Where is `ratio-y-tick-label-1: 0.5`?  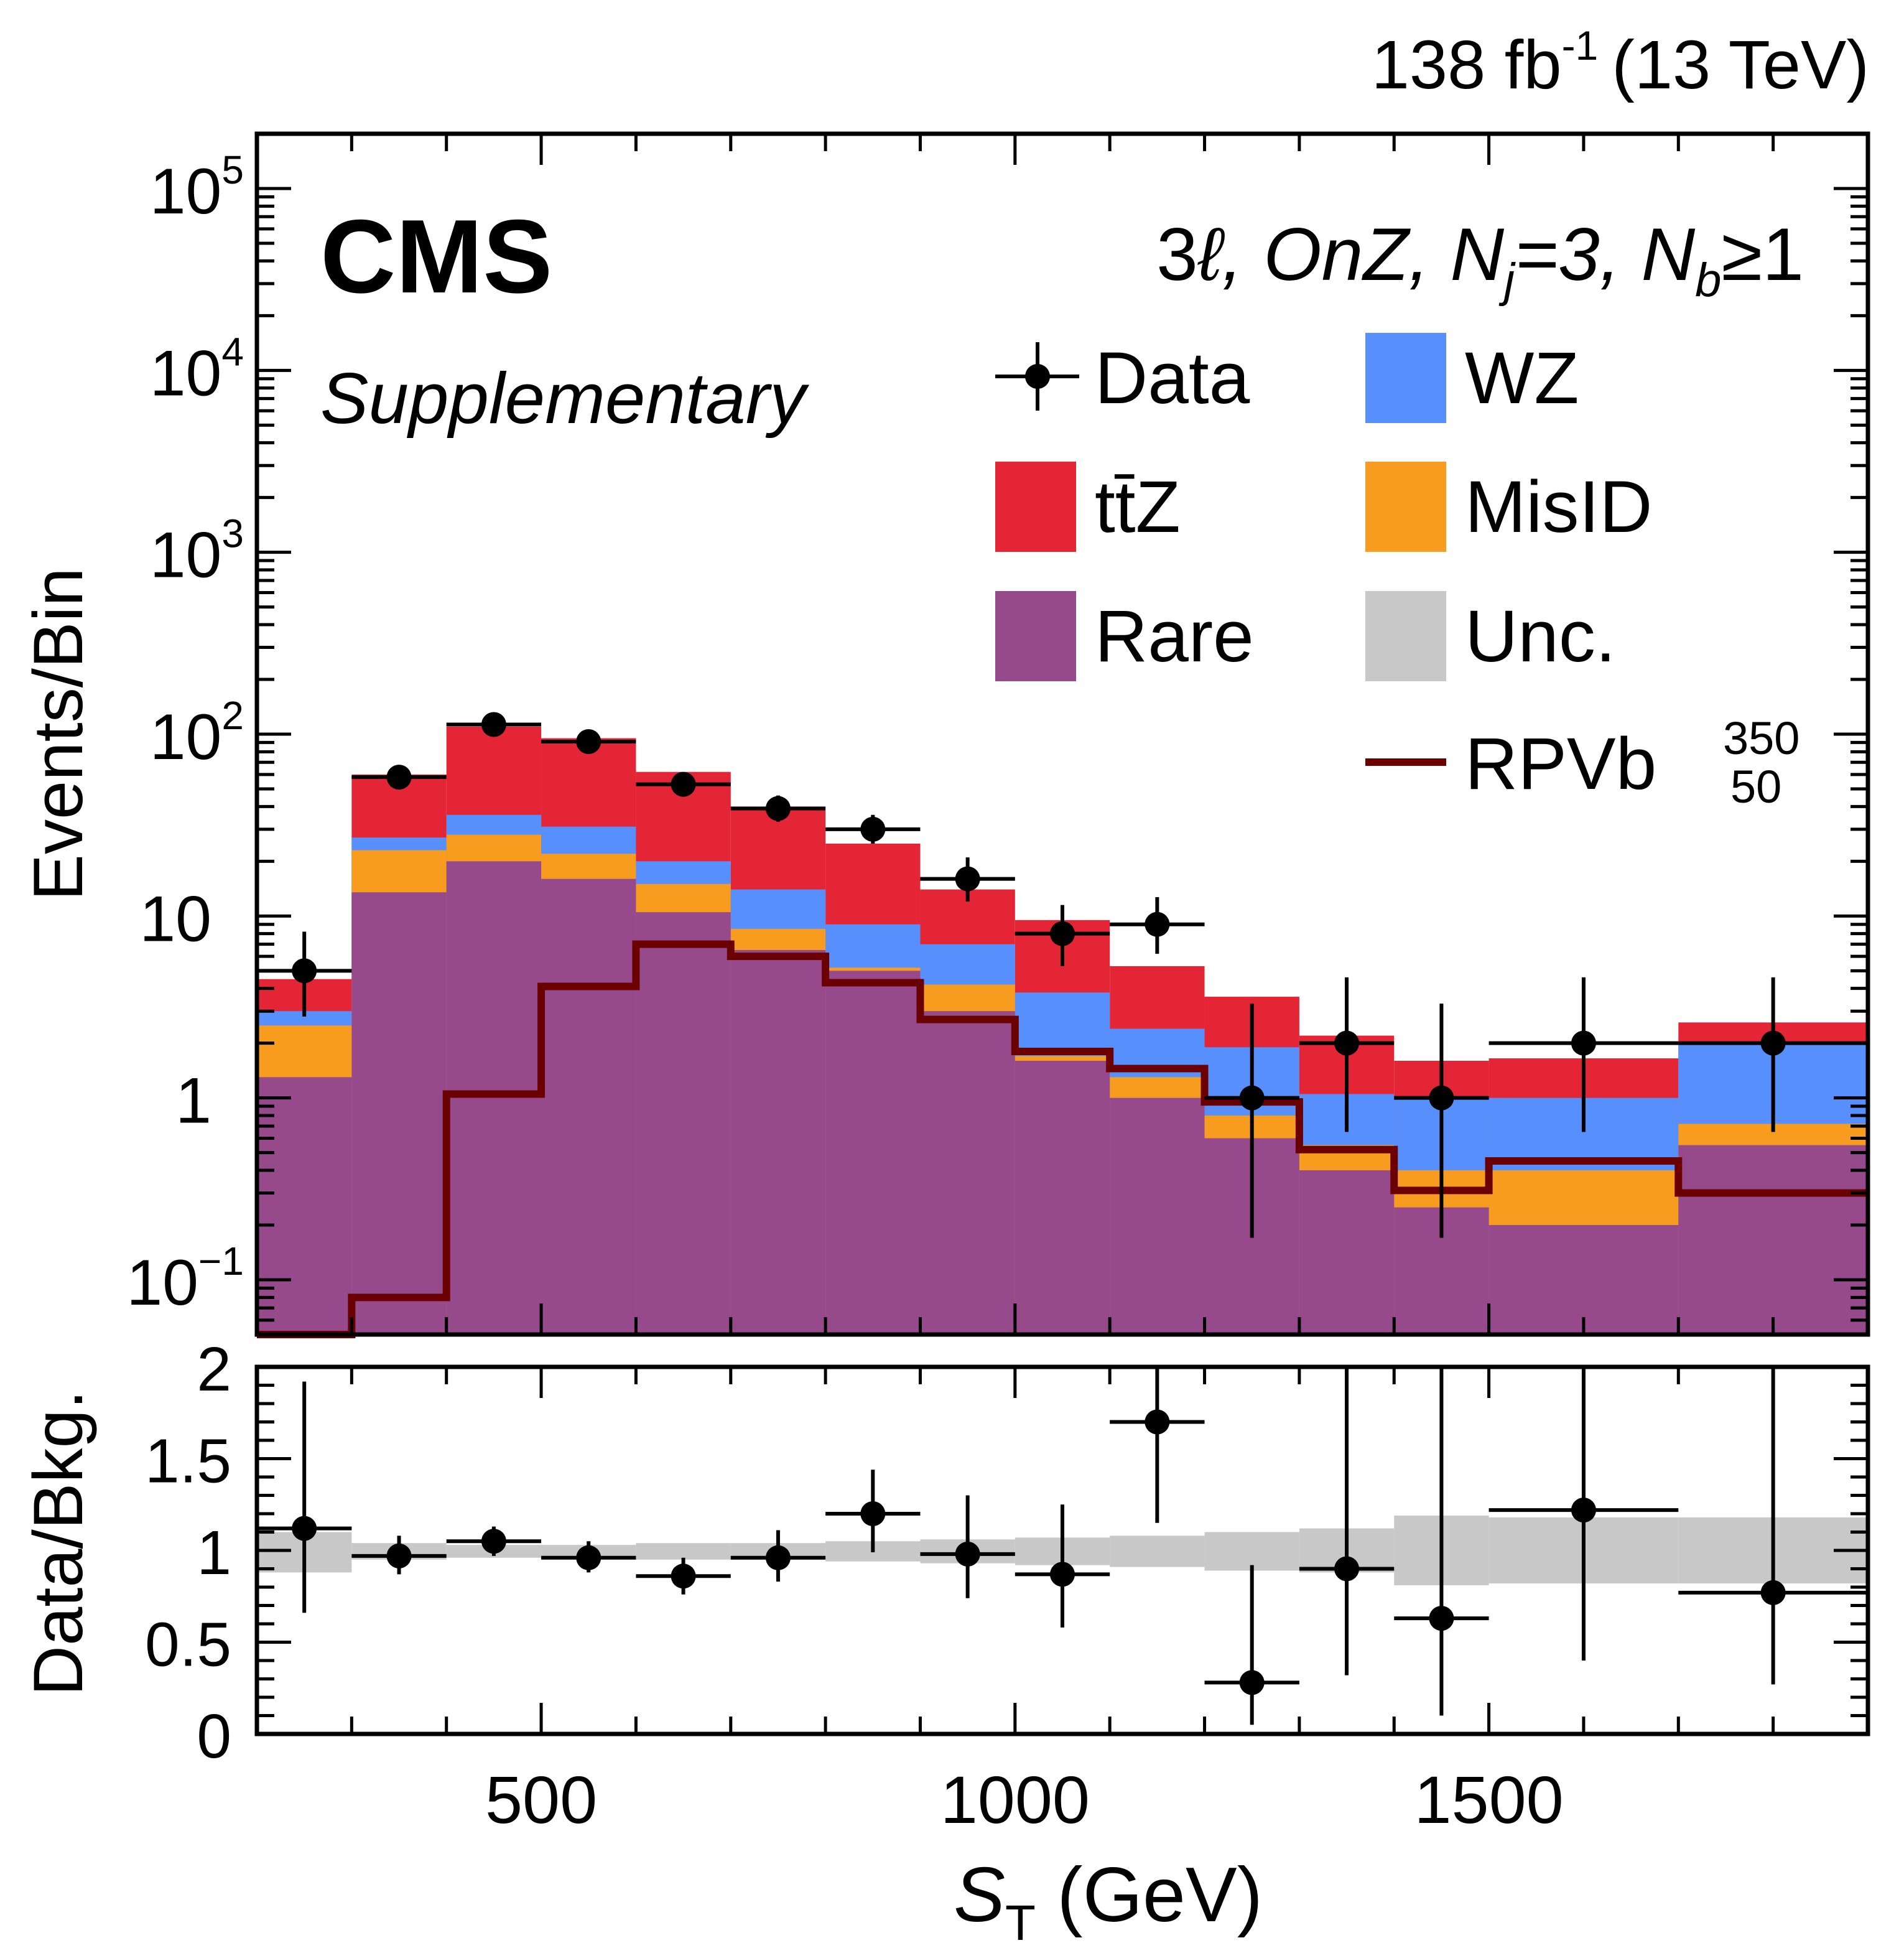
ratio-y-tick-label-1: 0.5 is located at coordinates (188, 1645).